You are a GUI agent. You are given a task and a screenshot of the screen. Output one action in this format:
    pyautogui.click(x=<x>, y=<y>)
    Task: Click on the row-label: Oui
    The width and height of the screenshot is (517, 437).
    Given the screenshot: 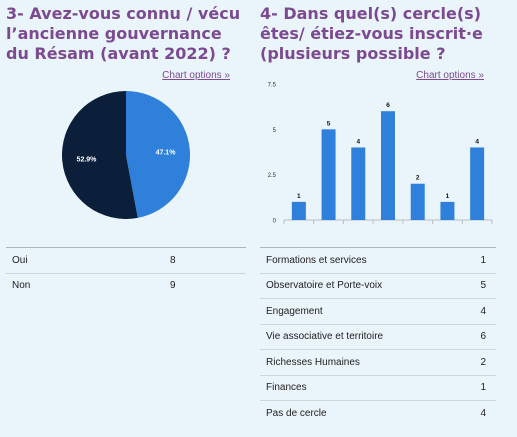 What is the action you would take?
    pyautogui.click(x=85, y=260)
    